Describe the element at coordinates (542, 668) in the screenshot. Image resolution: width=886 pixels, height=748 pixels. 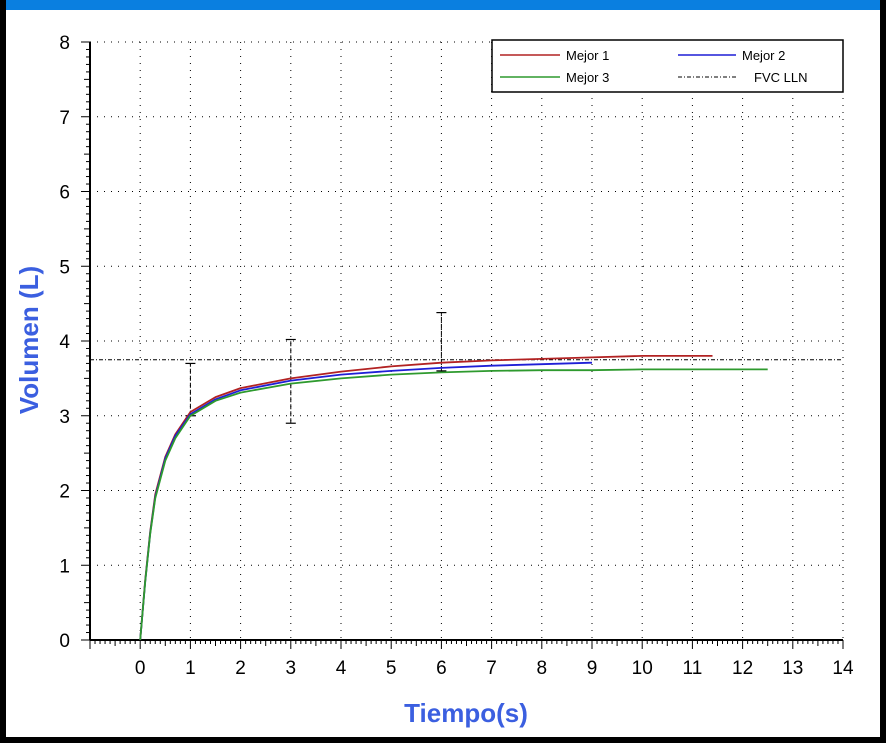
I see `x-tick-label: 8` at that location.